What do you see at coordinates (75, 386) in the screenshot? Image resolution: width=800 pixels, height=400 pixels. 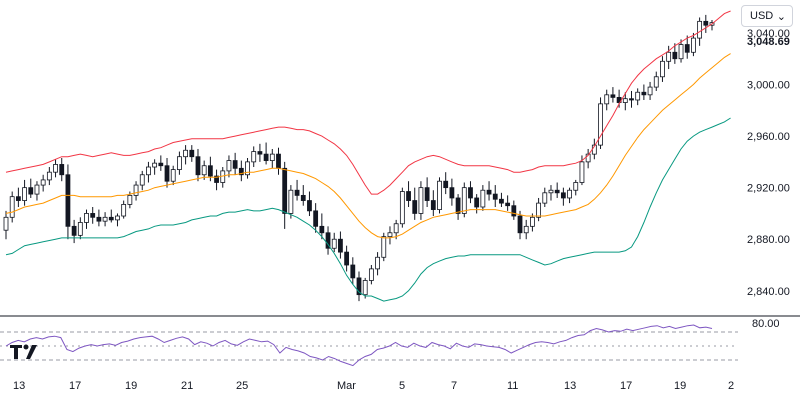 I see `x-tick-label: 17` at bounding box center [75, 386].